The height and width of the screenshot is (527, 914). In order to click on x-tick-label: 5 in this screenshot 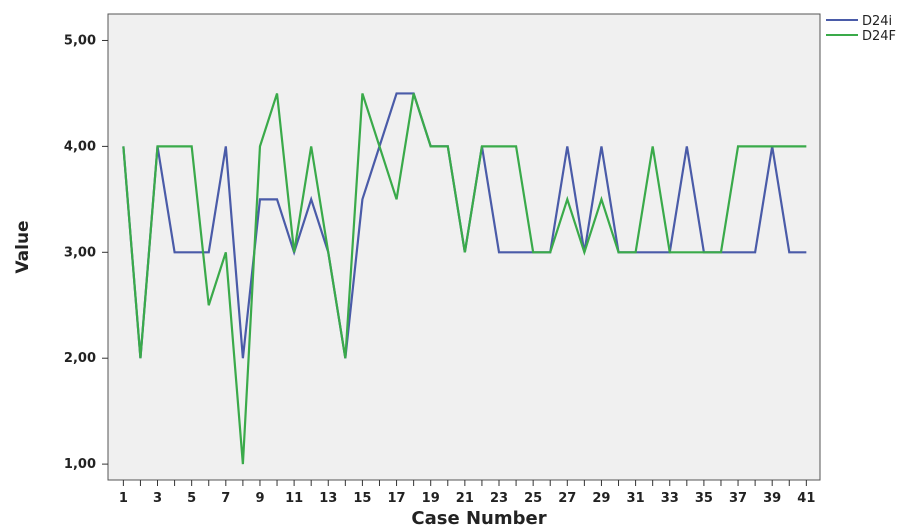, I will do `click(191, 498)`.